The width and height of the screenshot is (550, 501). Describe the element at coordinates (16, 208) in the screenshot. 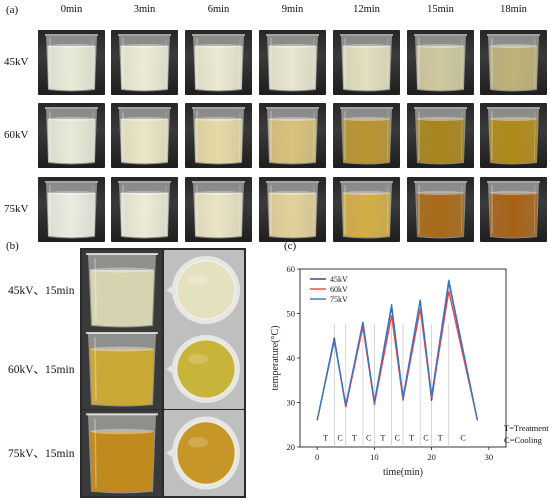

I see `voltage-label: 75kV` at that location.